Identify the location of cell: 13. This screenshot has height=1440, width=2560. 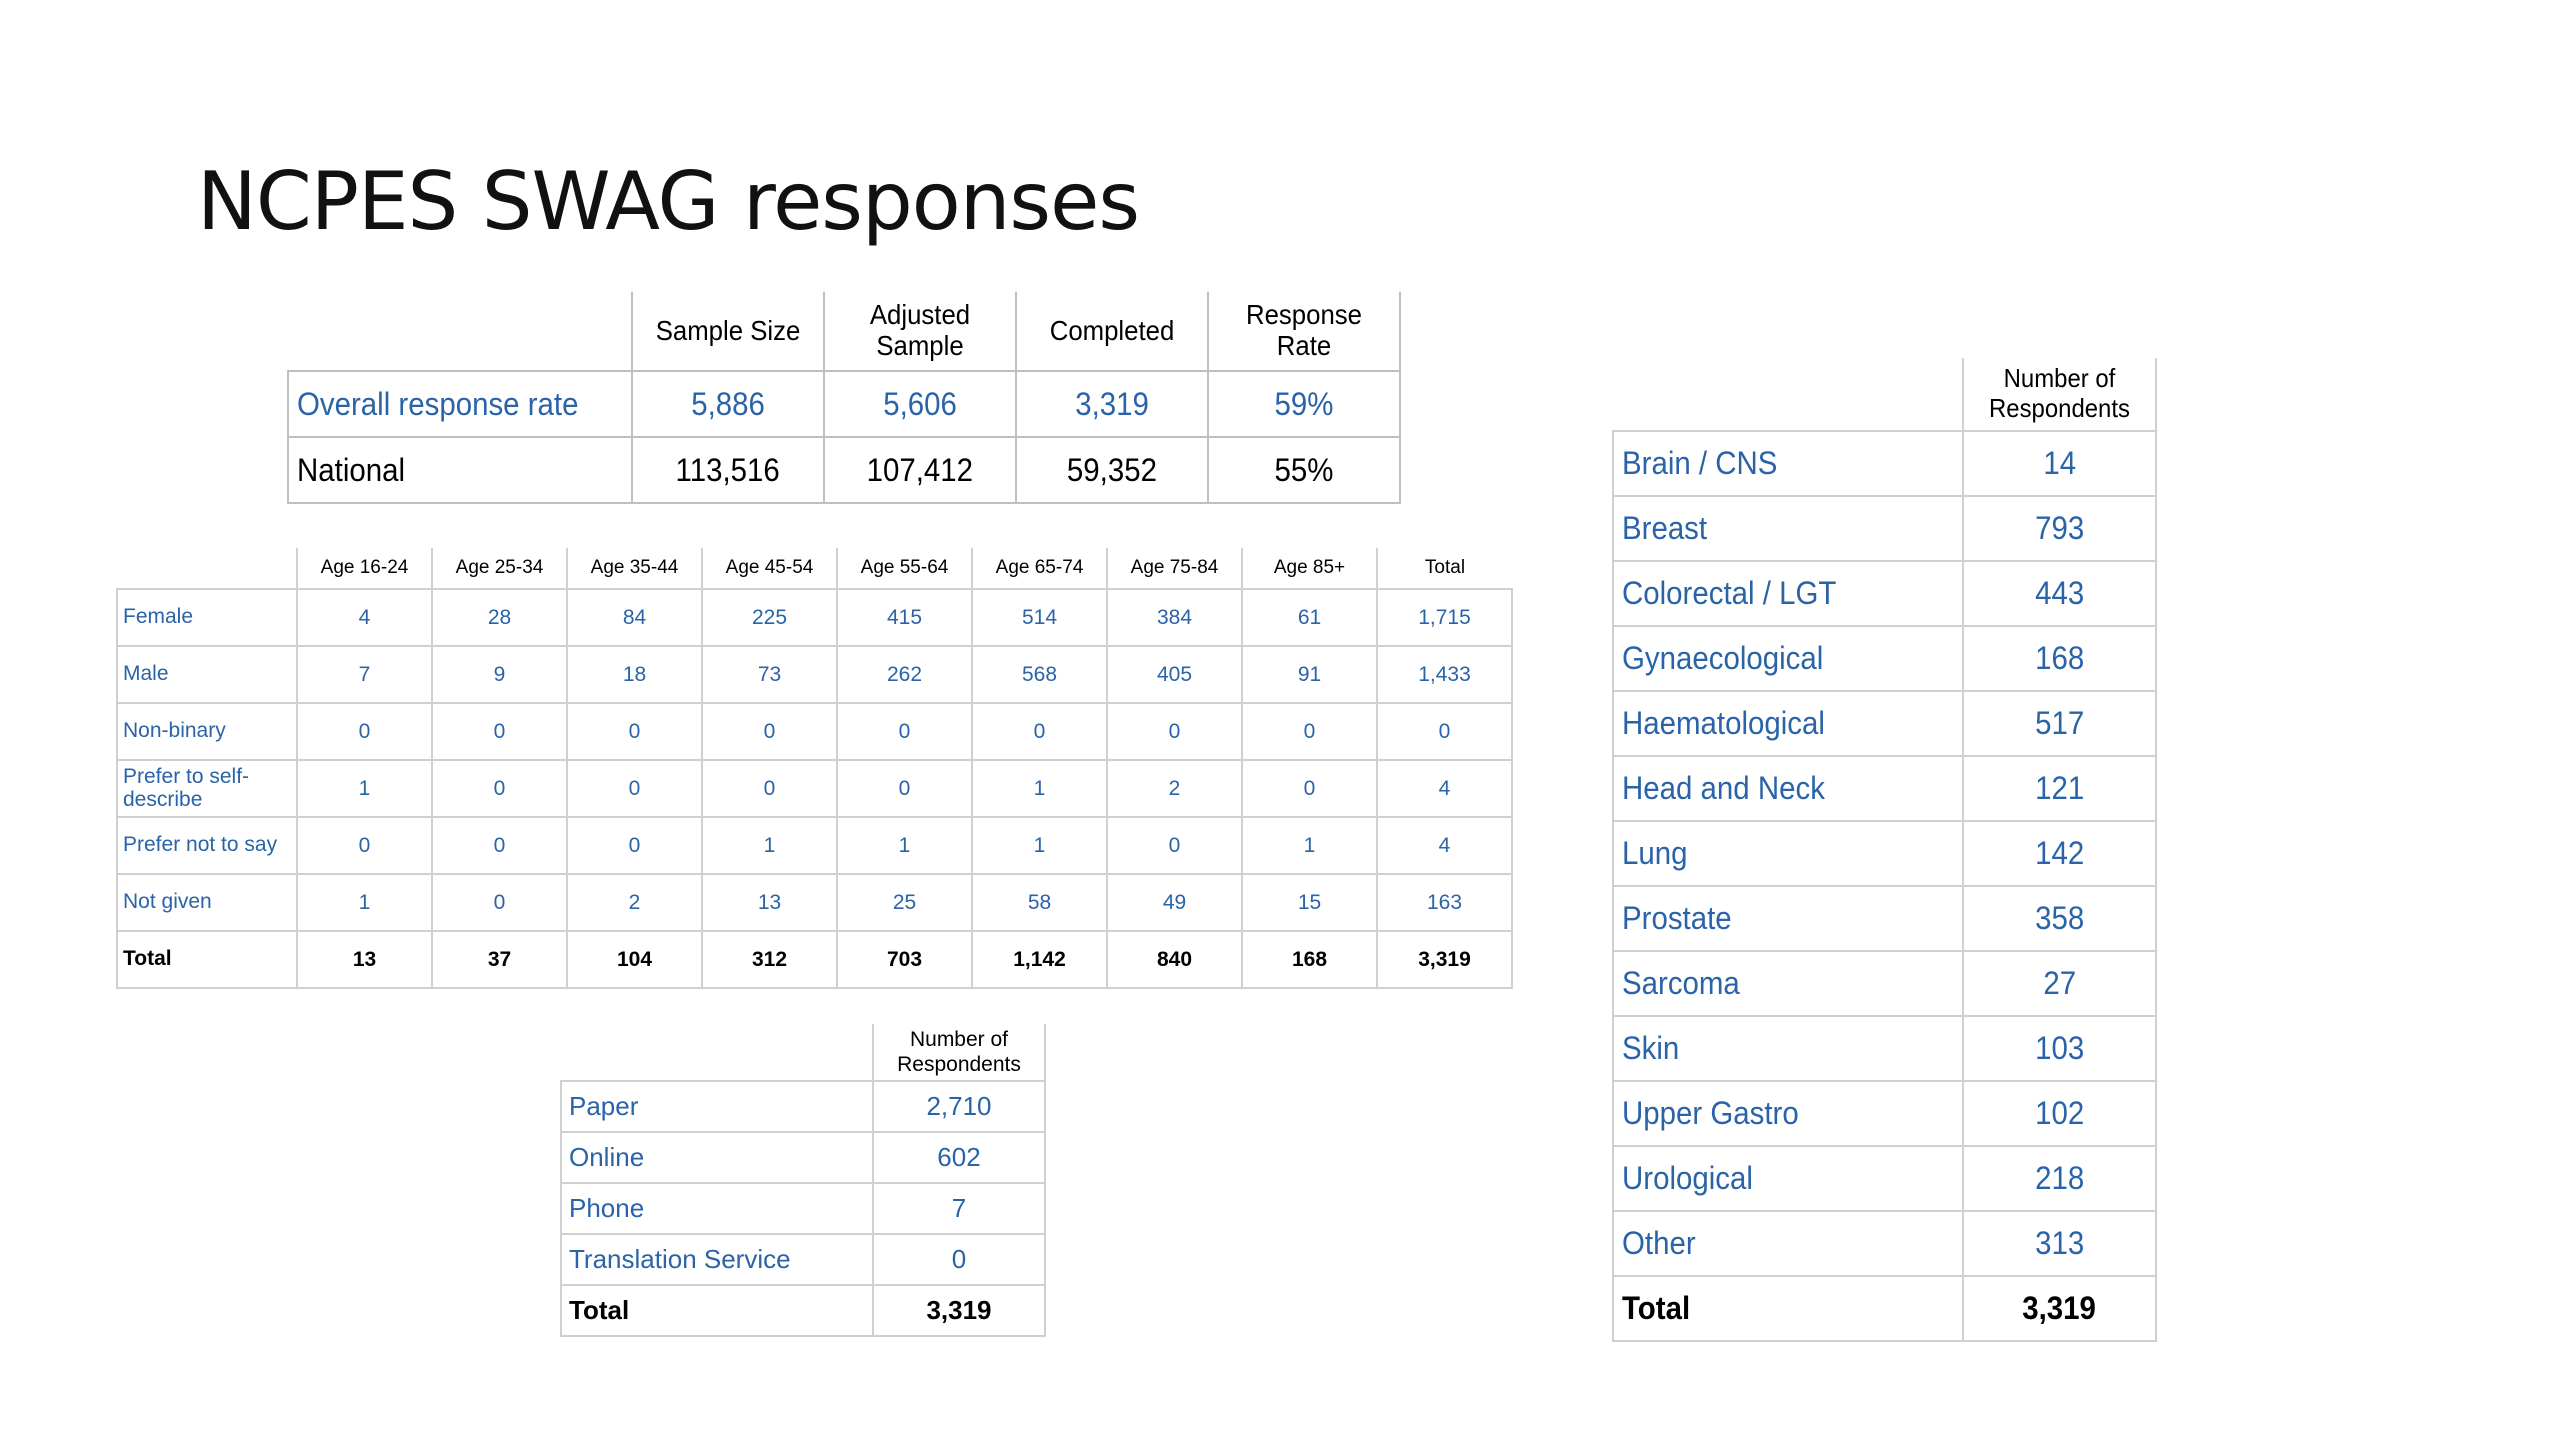
(769, 902).